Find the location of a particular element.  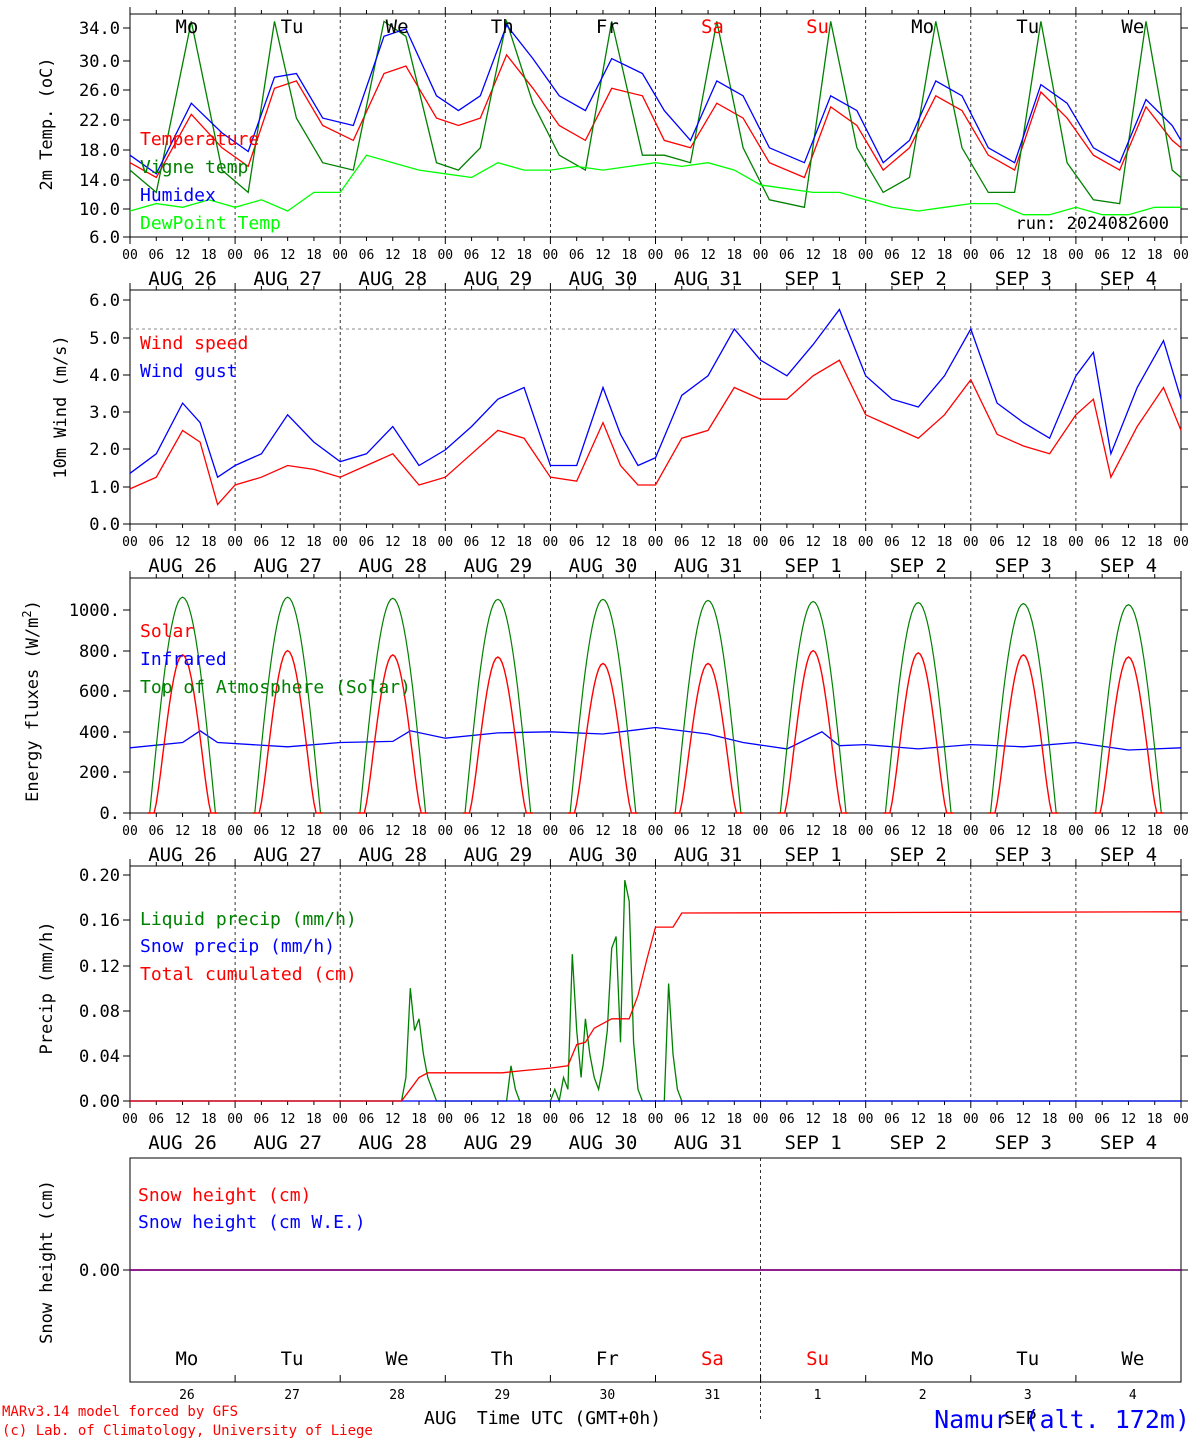

energy-legend-solar: Solar is located at coordinates (167, 631).